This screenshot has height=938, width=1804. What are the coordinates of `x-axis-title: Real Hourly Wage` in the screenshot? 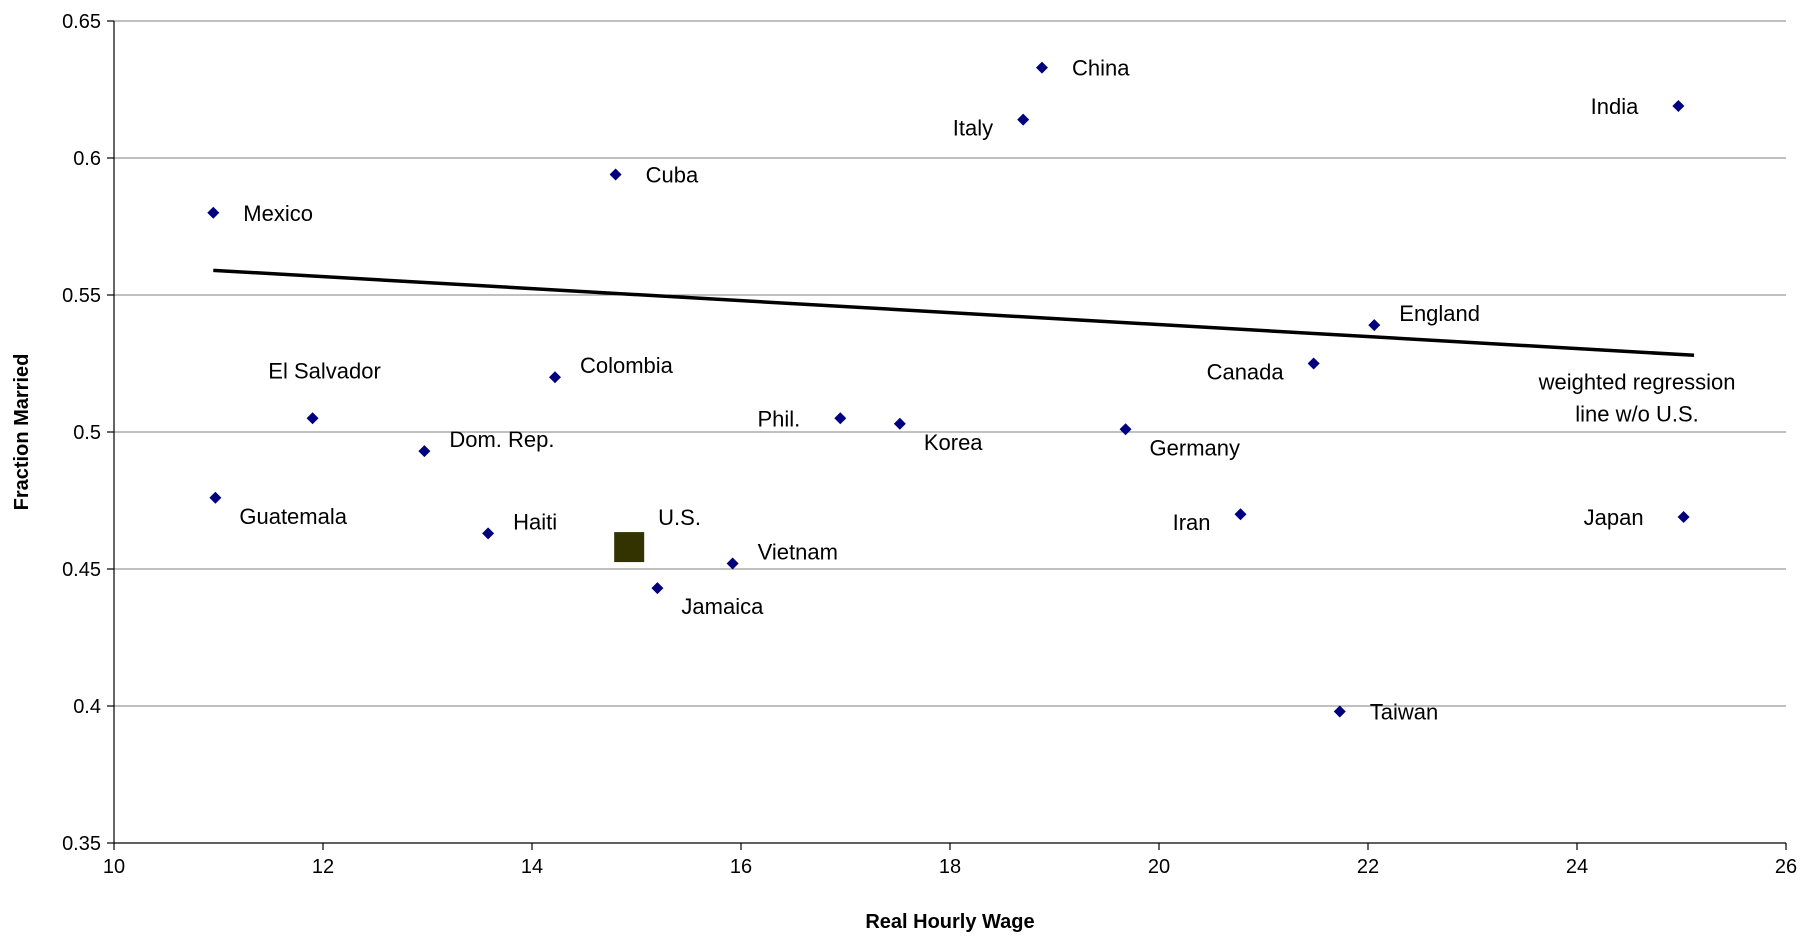 It's located at (949, 922).